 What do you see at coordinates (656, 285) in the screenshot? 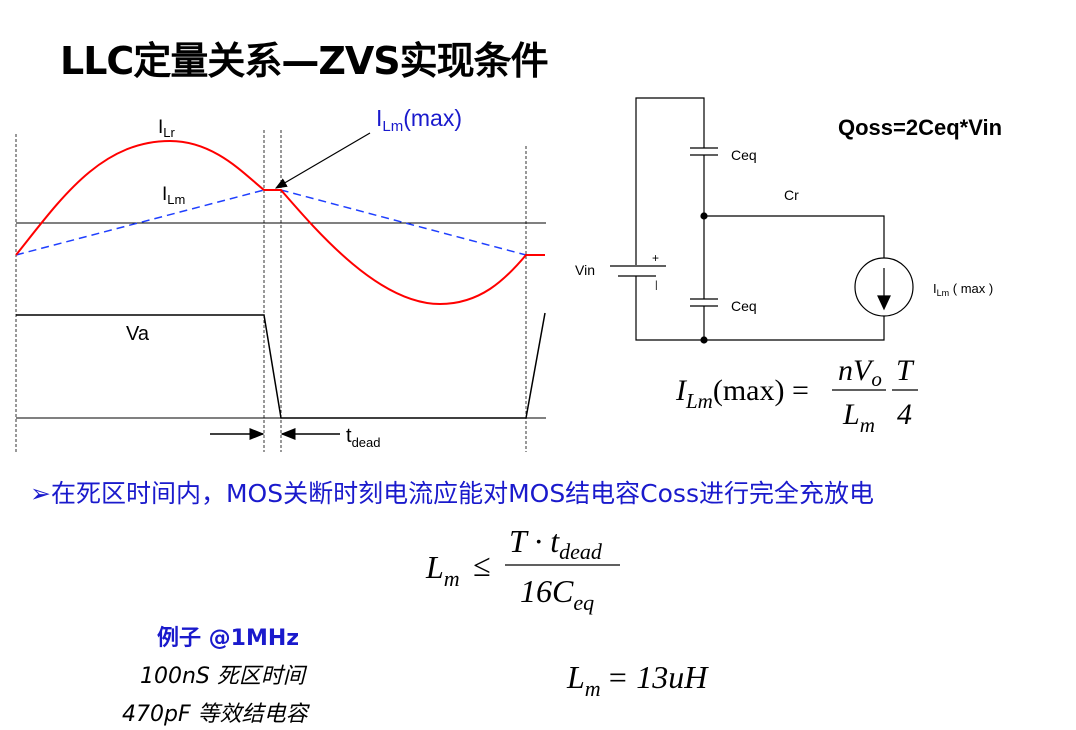
I see `minus-sign: |` at bounding box center [656, 285].